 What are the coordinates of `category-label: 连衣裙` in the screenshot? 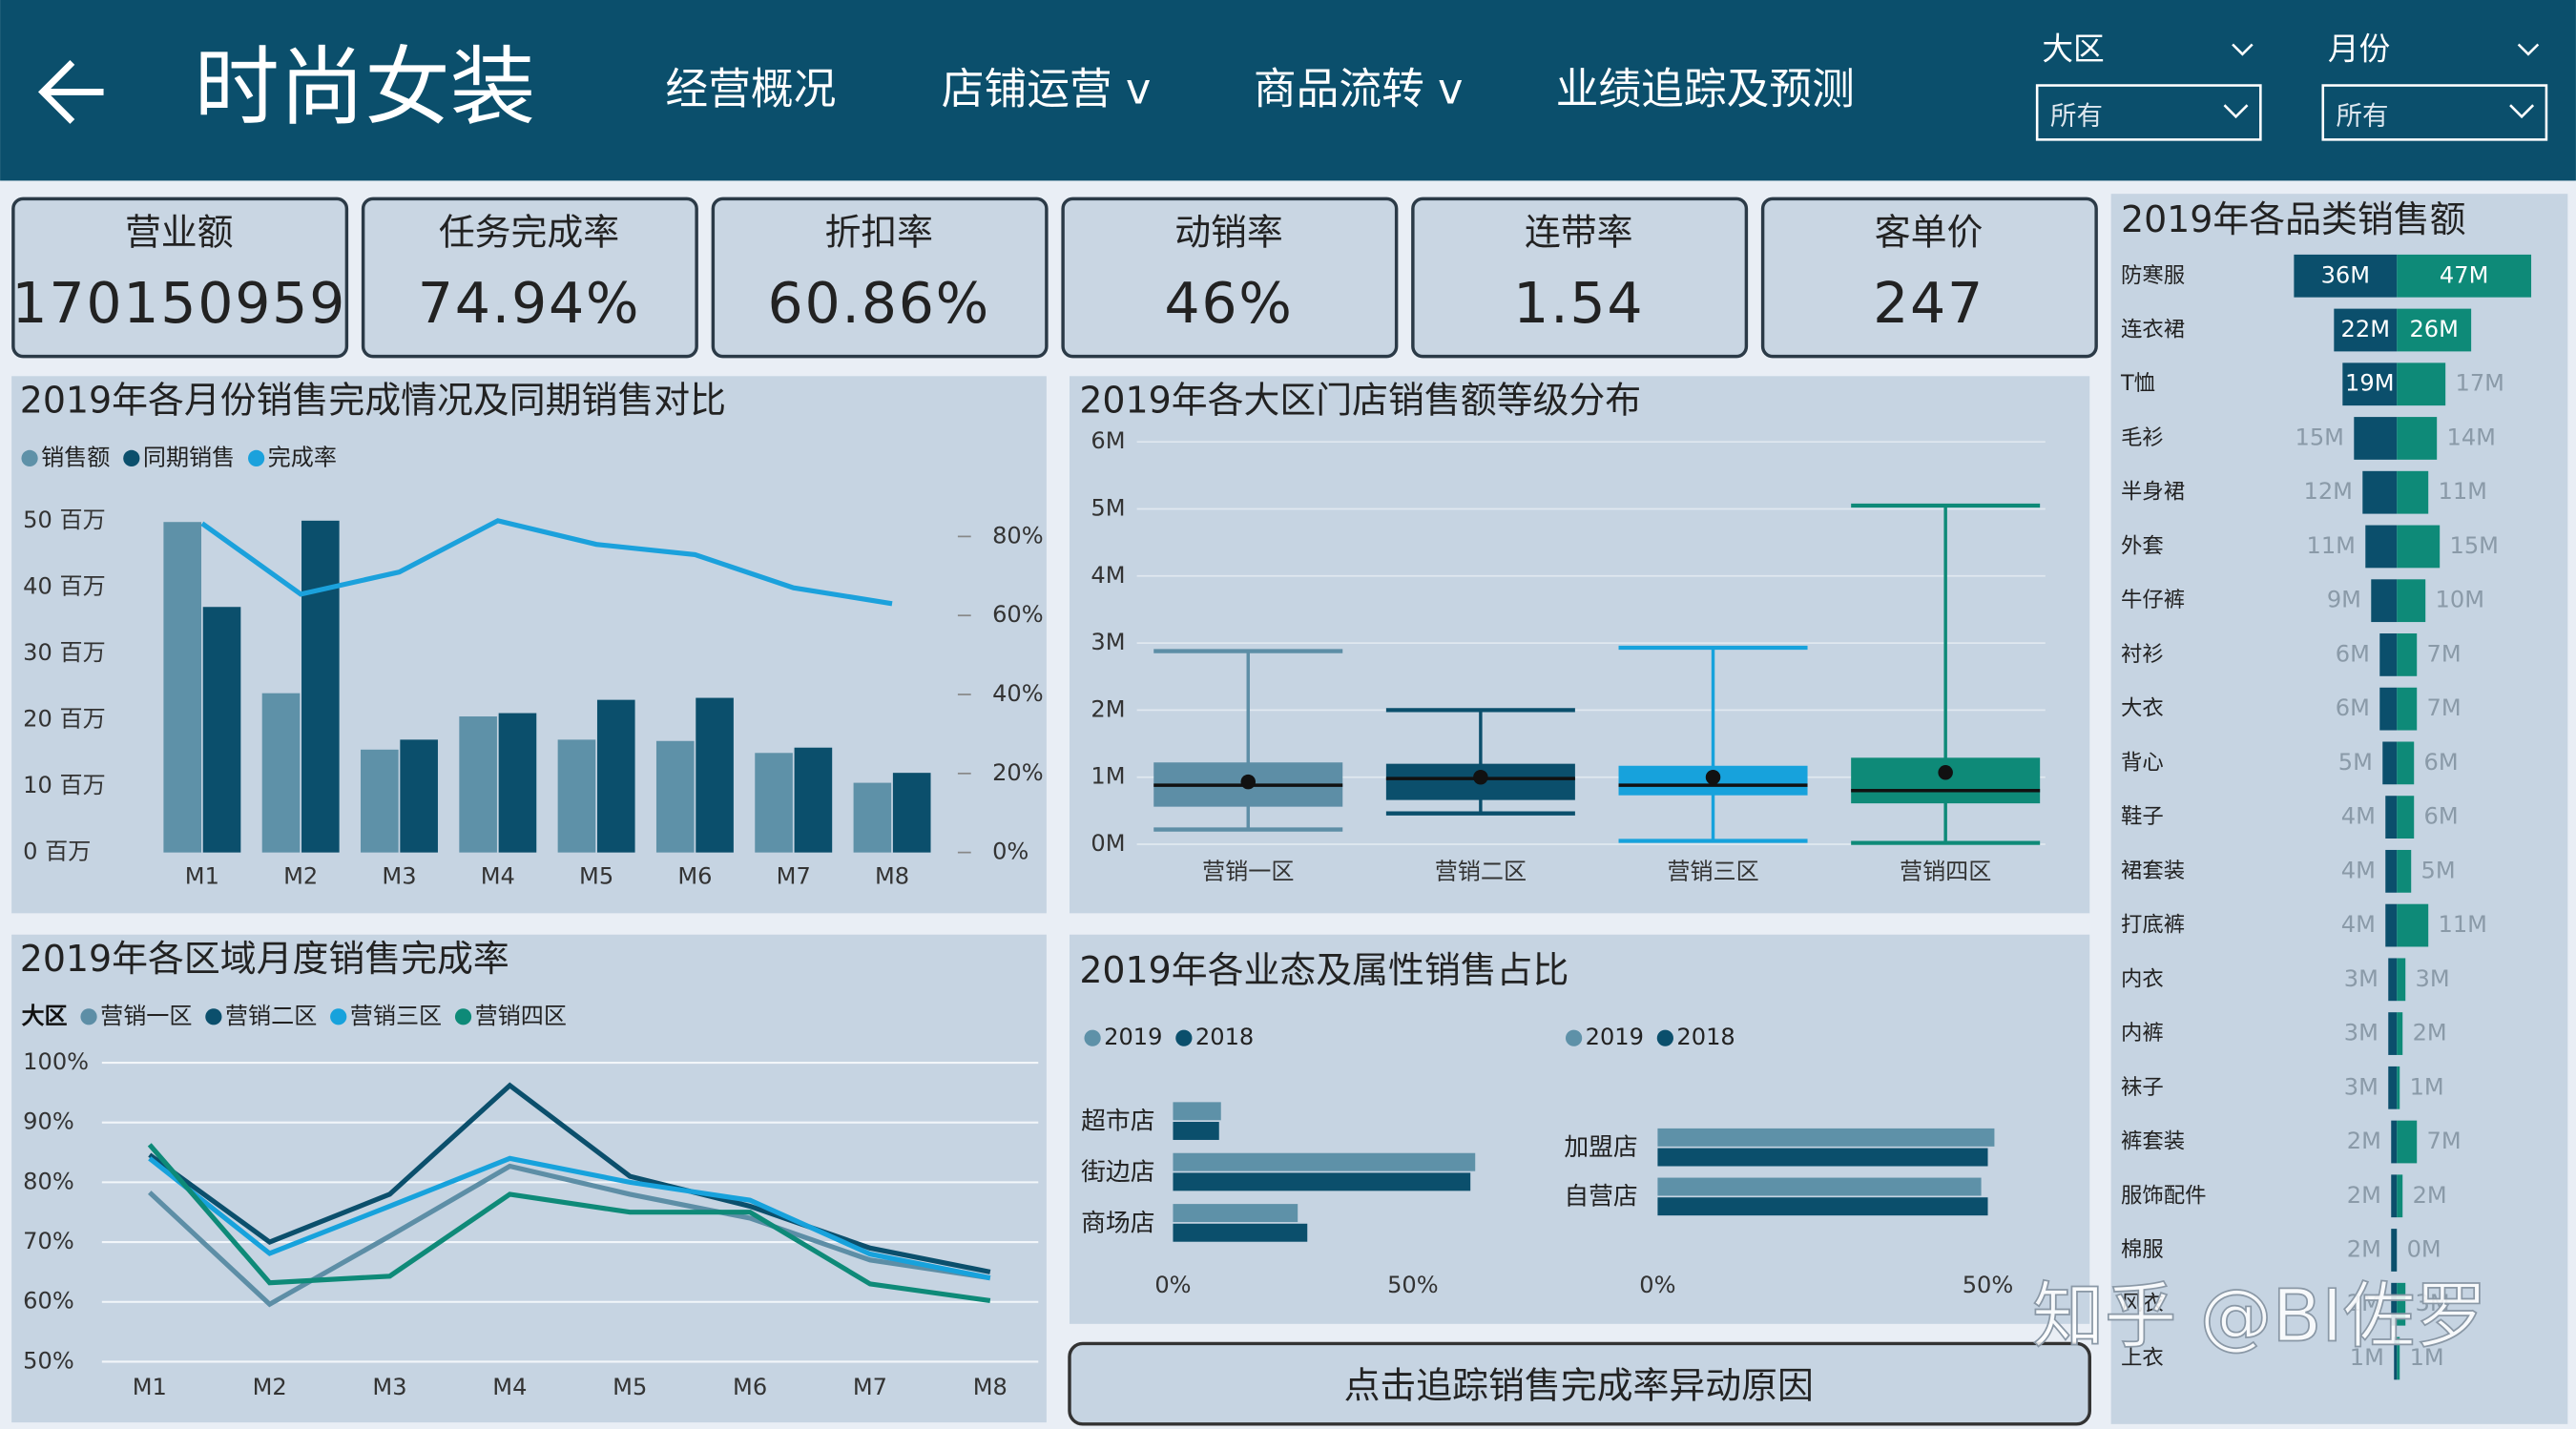 It's located at (2153, 330).